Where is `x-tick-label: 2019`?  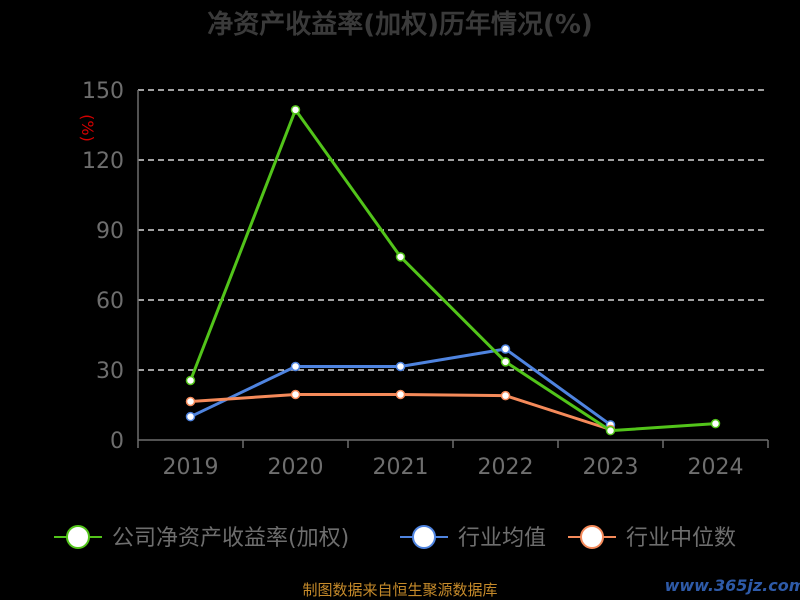
x-tick-label: 2019 is located at coordinates (191, 467).